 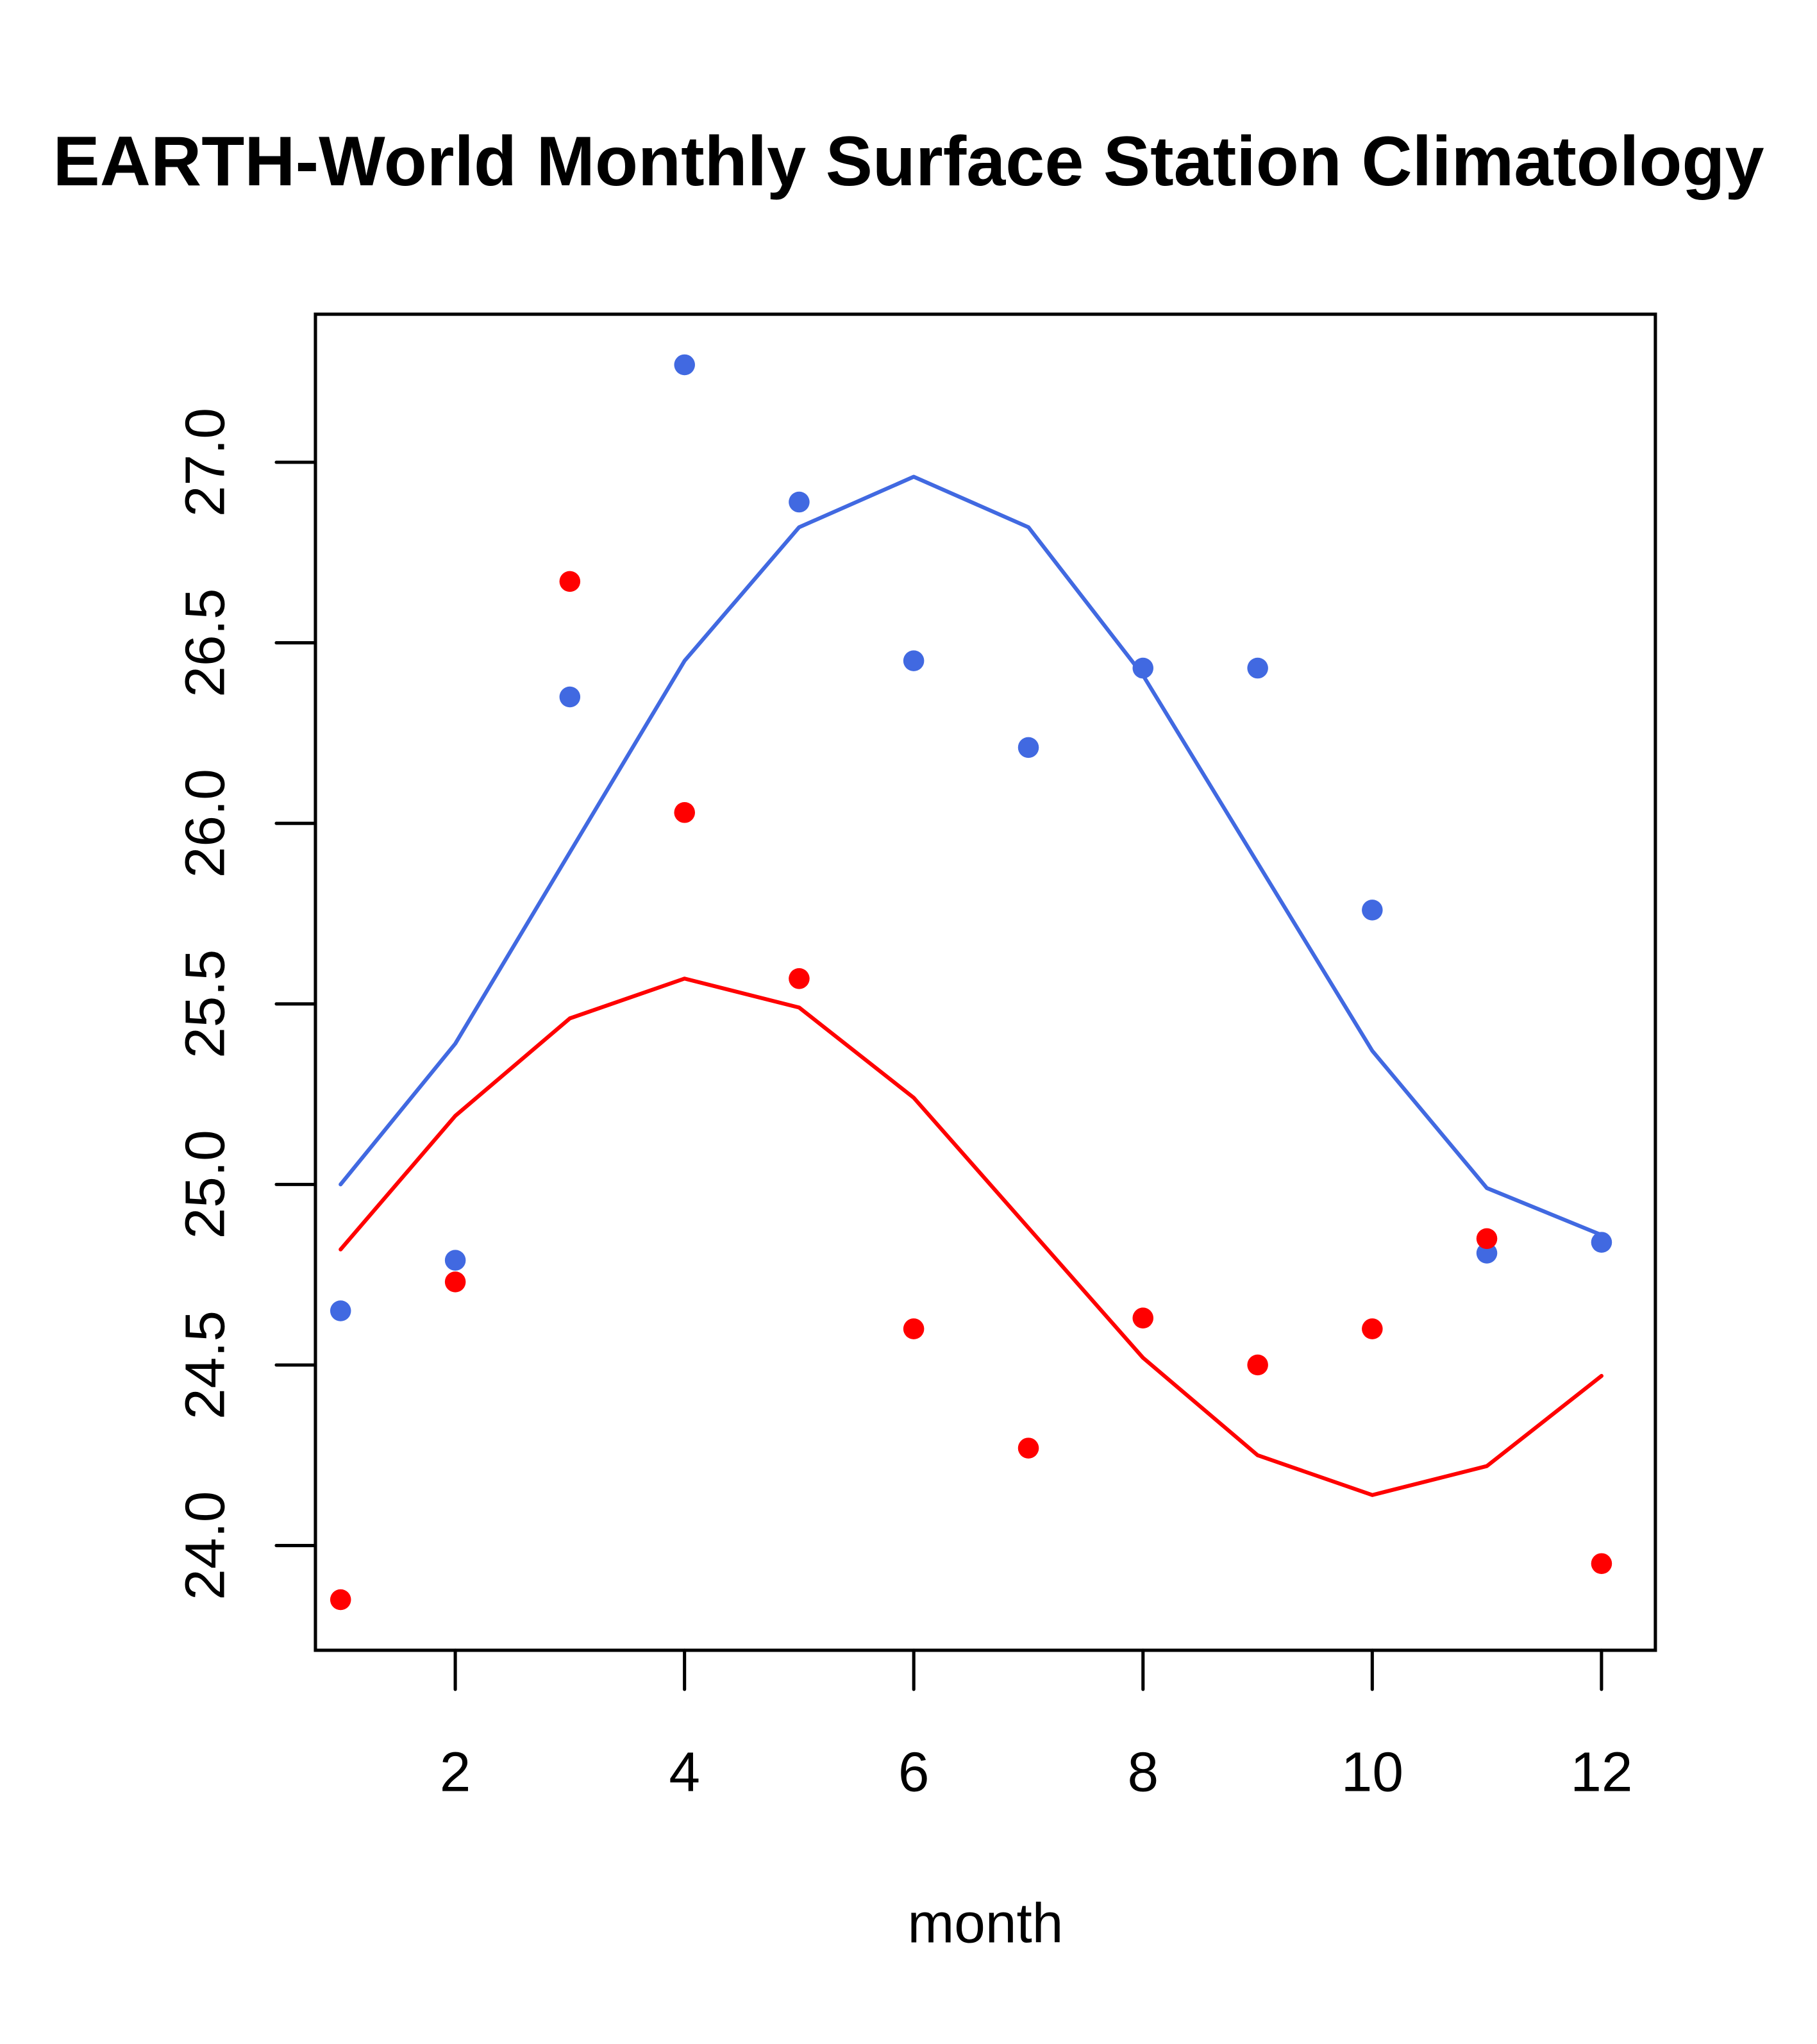 What do you see at coordinates (205, 1365) in the screenshot?
I see `y-tick-label: 24.5` at bounding box center [205, 1365].